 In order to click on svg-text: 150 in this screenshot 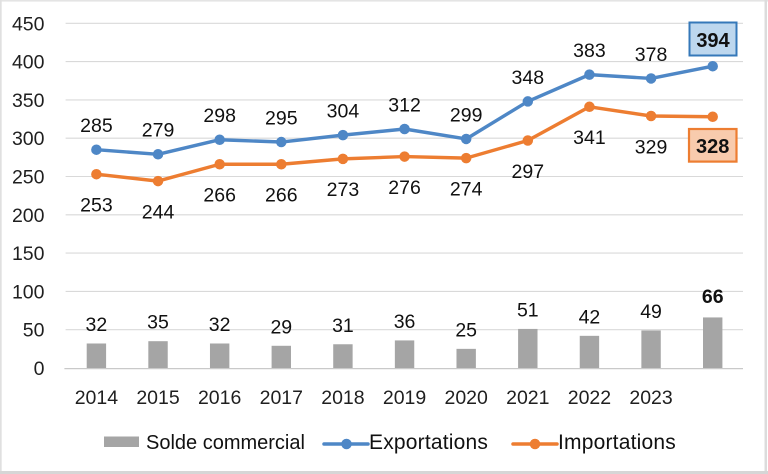, I will do `click(28, 254)`.